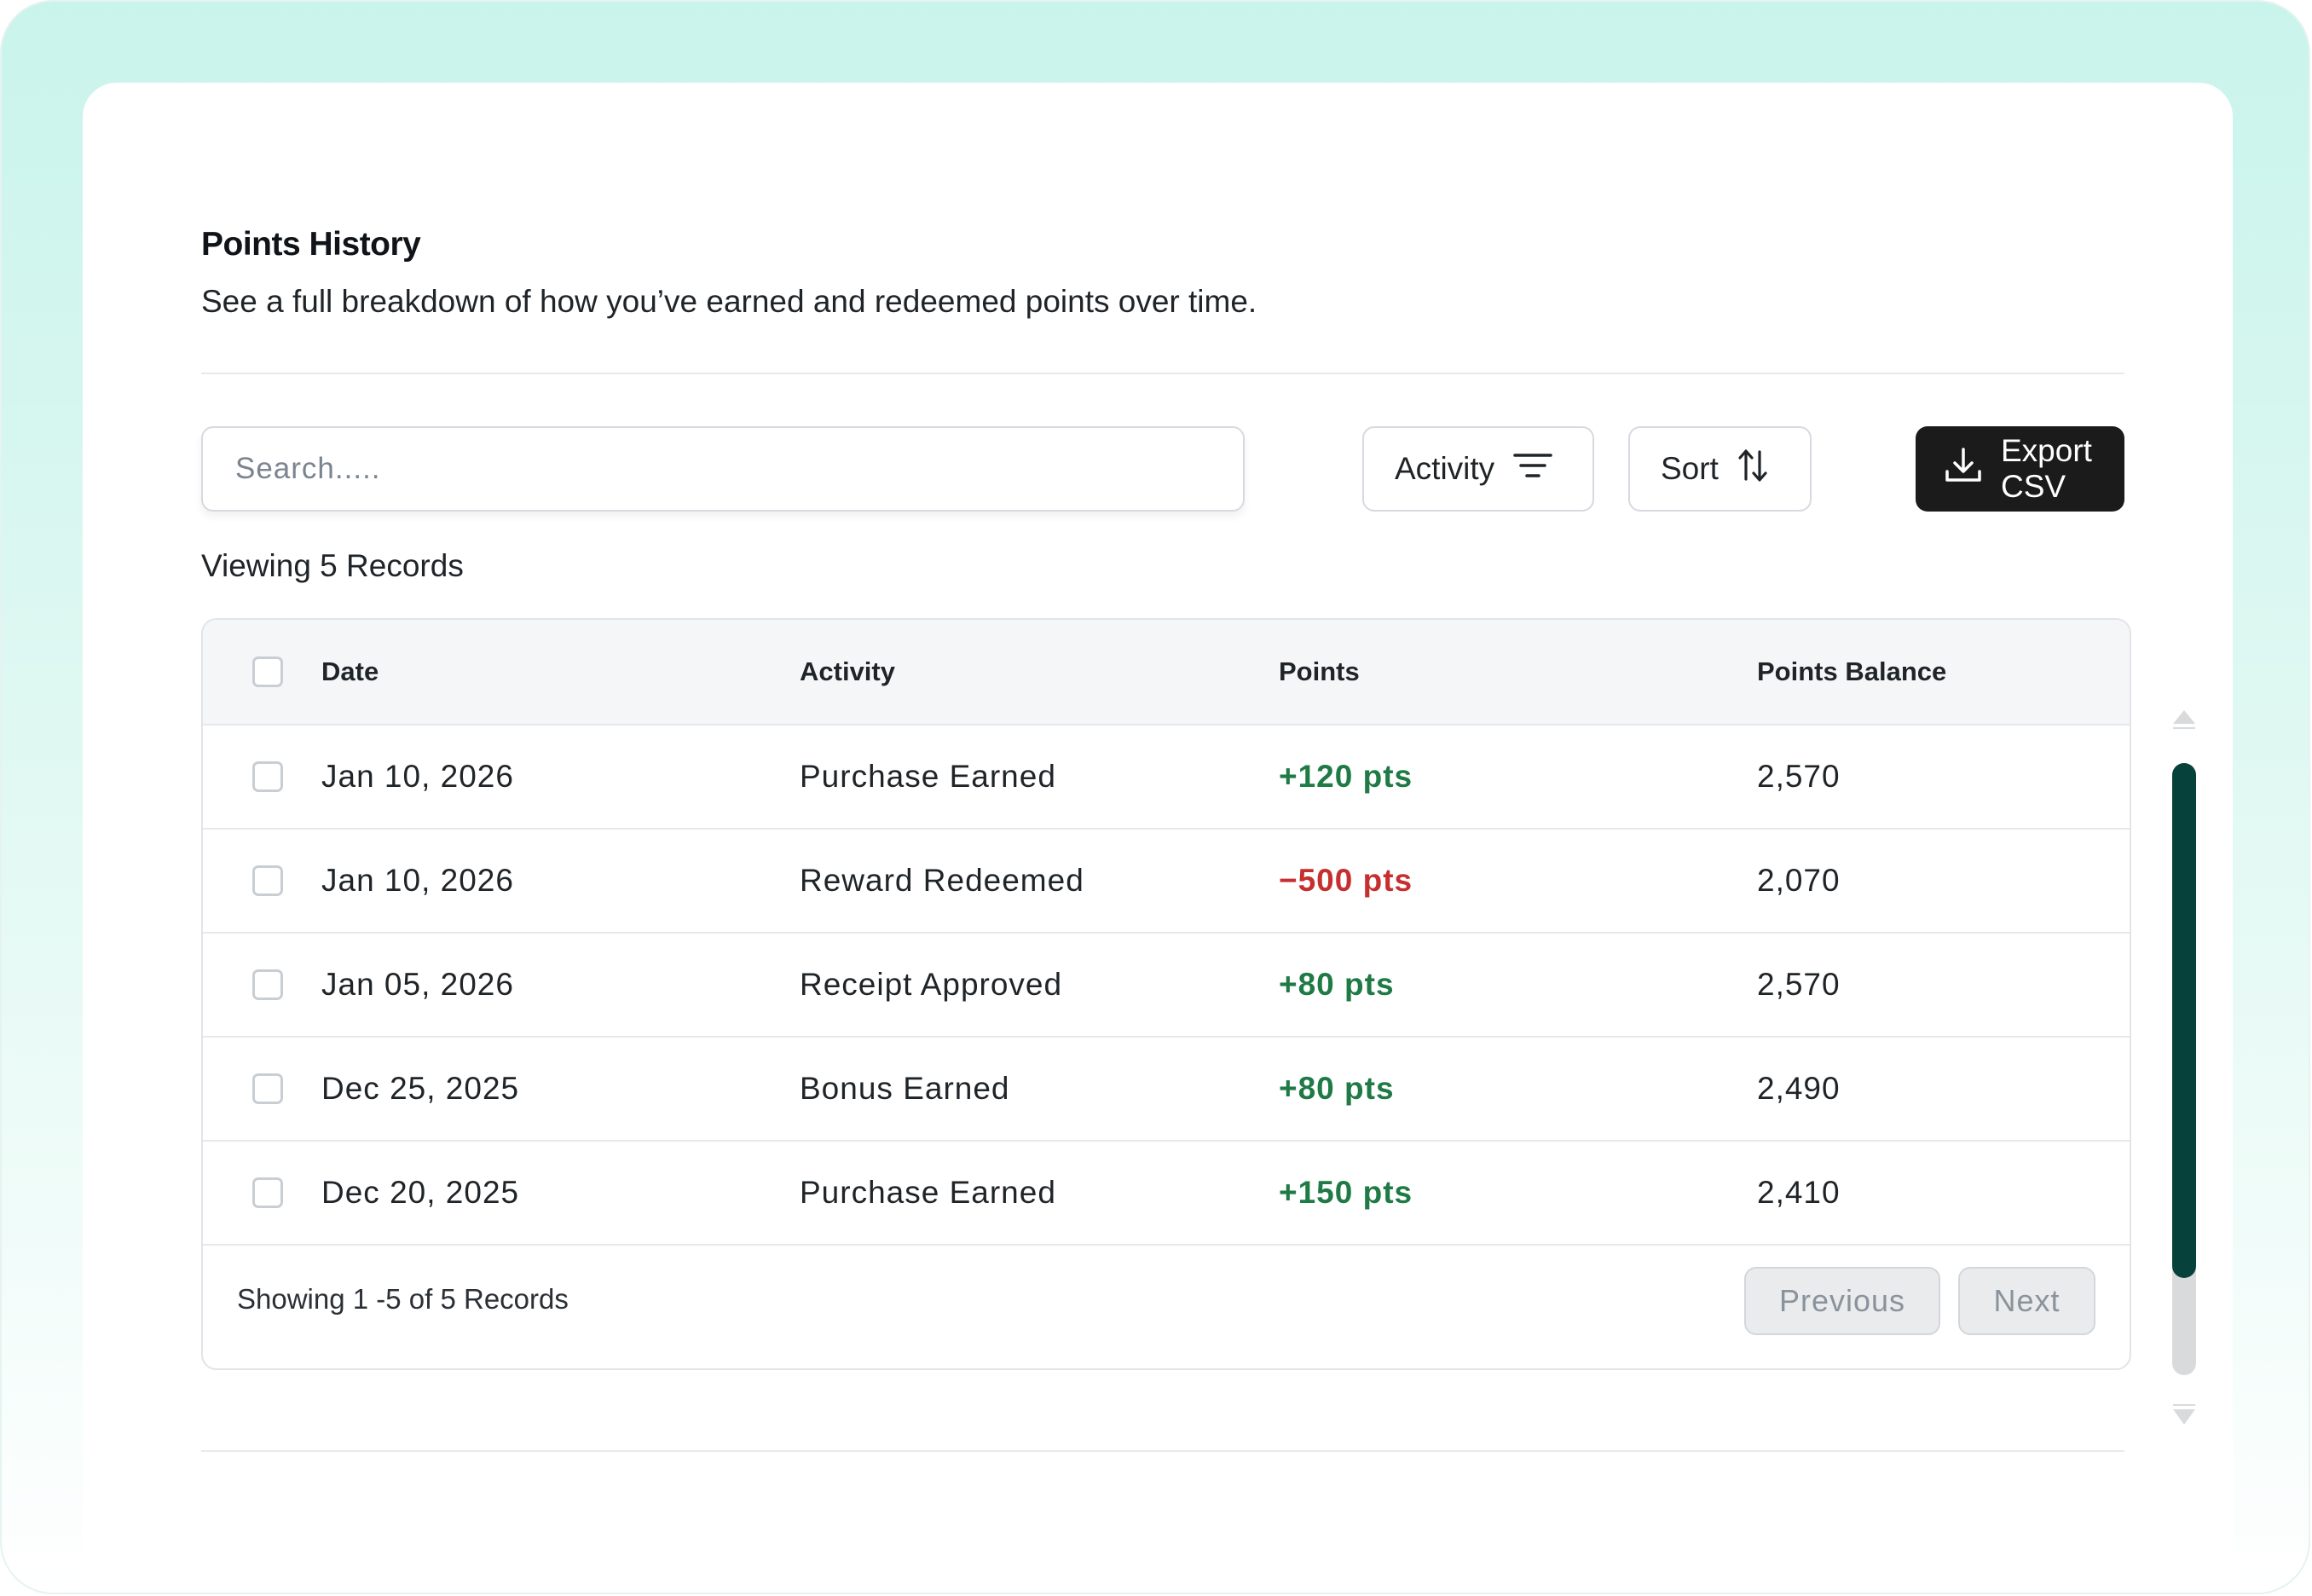  What do you see at coordinates (1162, 1451) in the screenshot?
I see `bottom-divider` at bounding box center [1162, 1451].